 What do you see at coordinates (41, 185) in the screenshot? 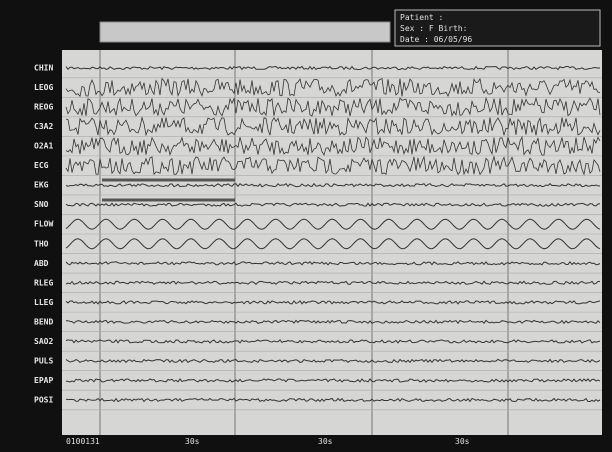
I see `channel-label: EKG` at bounding box center [41, 185].